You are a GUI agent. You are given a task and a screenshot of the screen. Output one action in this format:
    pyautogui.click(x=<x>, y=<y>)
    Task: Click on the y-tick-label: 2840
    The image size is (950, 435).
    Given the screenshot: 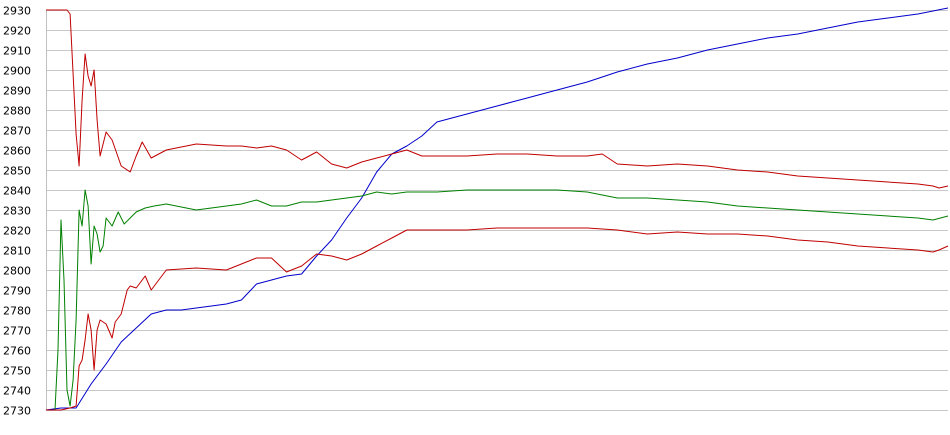 What is the action you would take?
    pyautogui.click(x=17, y=191)
    